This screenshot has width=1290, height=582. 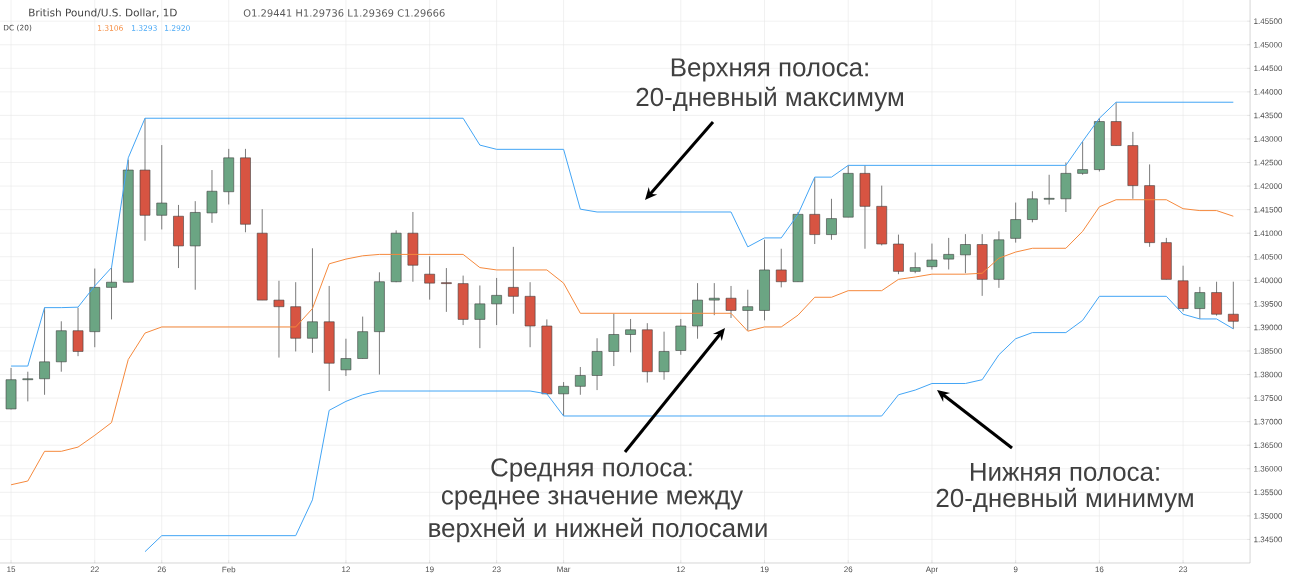 What do you see at coordinates (1064, 472) in the screenshot?
I see `annotation: Нижняя полоса:` at bounding box center [1064, 472].